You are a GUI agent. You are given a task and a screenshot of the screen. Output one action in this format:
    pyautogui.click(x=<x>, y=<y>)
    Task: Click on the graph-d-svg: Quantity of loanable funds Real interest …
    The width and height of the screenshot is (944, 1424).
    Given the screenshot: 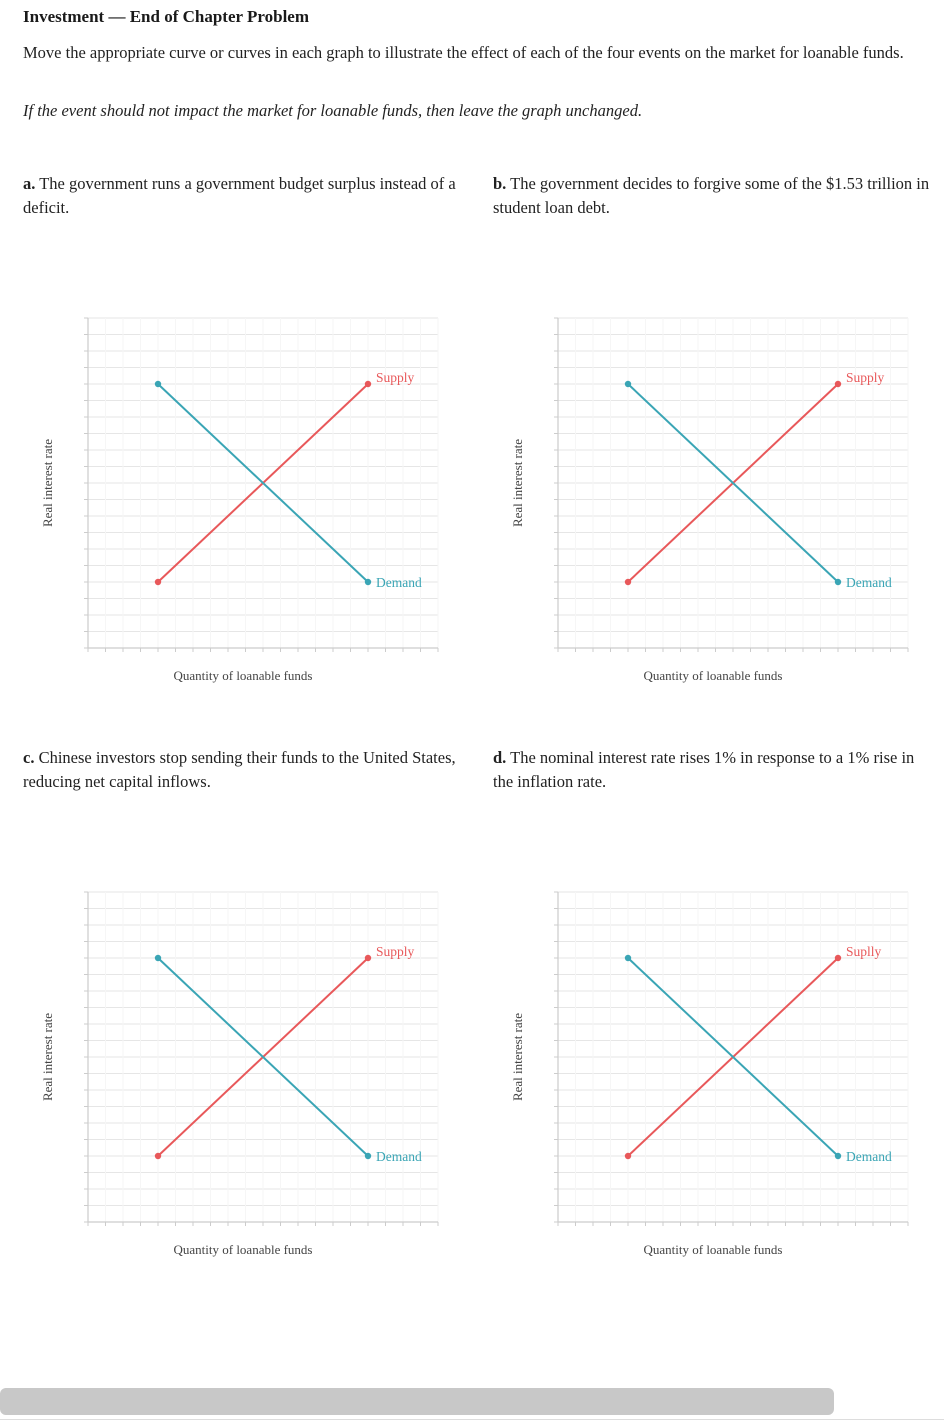 What is the action you would take?
    pyautogui.click(x=709, y=1074)
    